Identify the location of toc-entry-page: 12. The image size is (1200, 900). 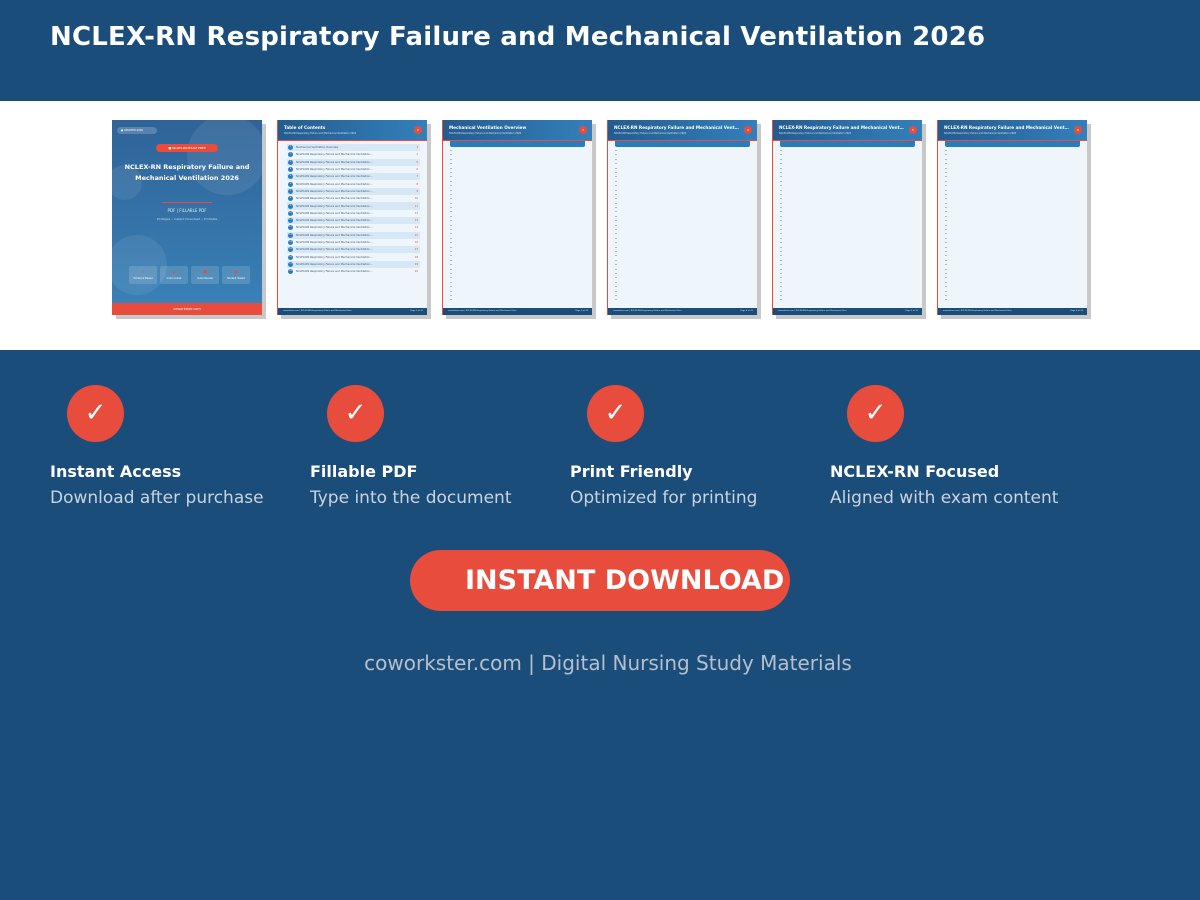
(416, 213).